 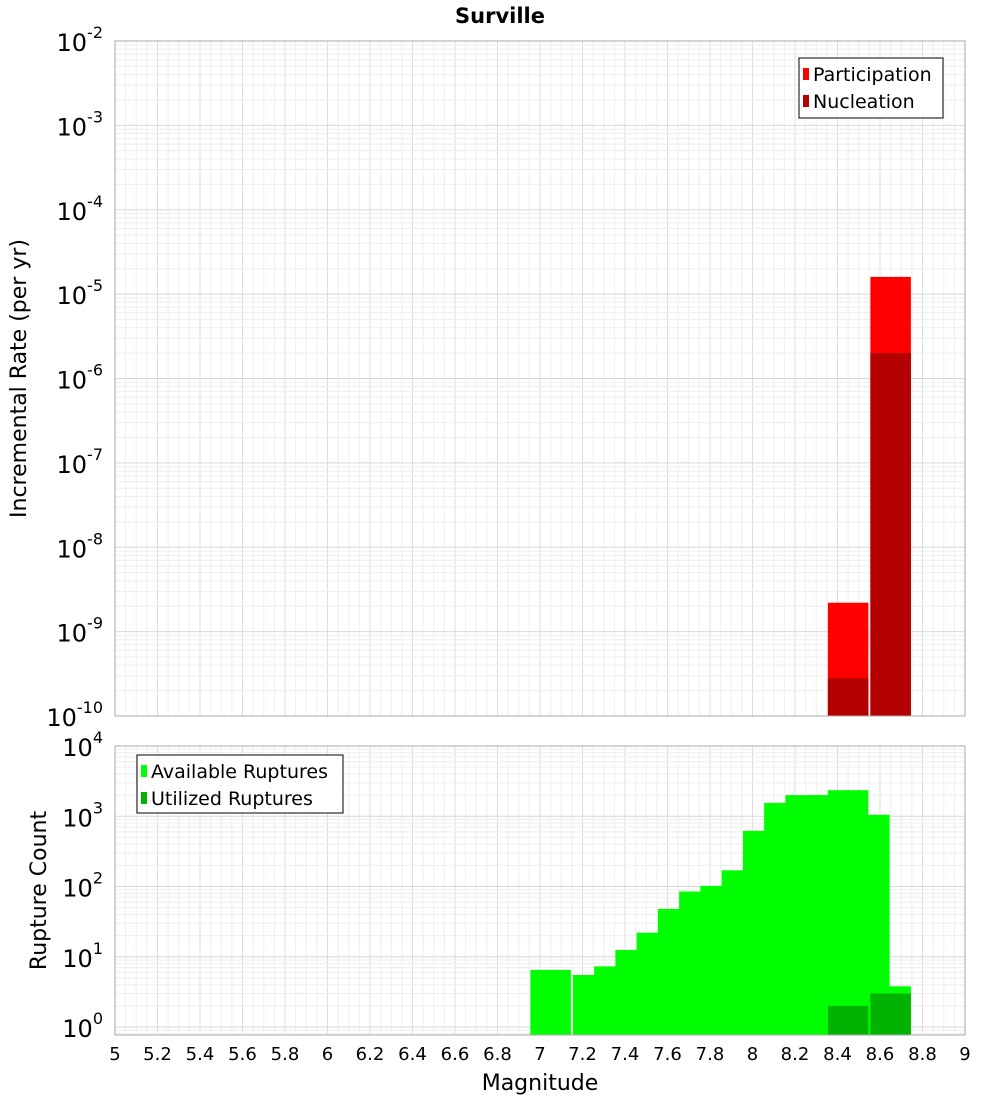 What do you see at coordinates (232, 799) in the screenshot?
I see `count-legend-label: Utilized Ruptures` at bounding box center [232, 799].